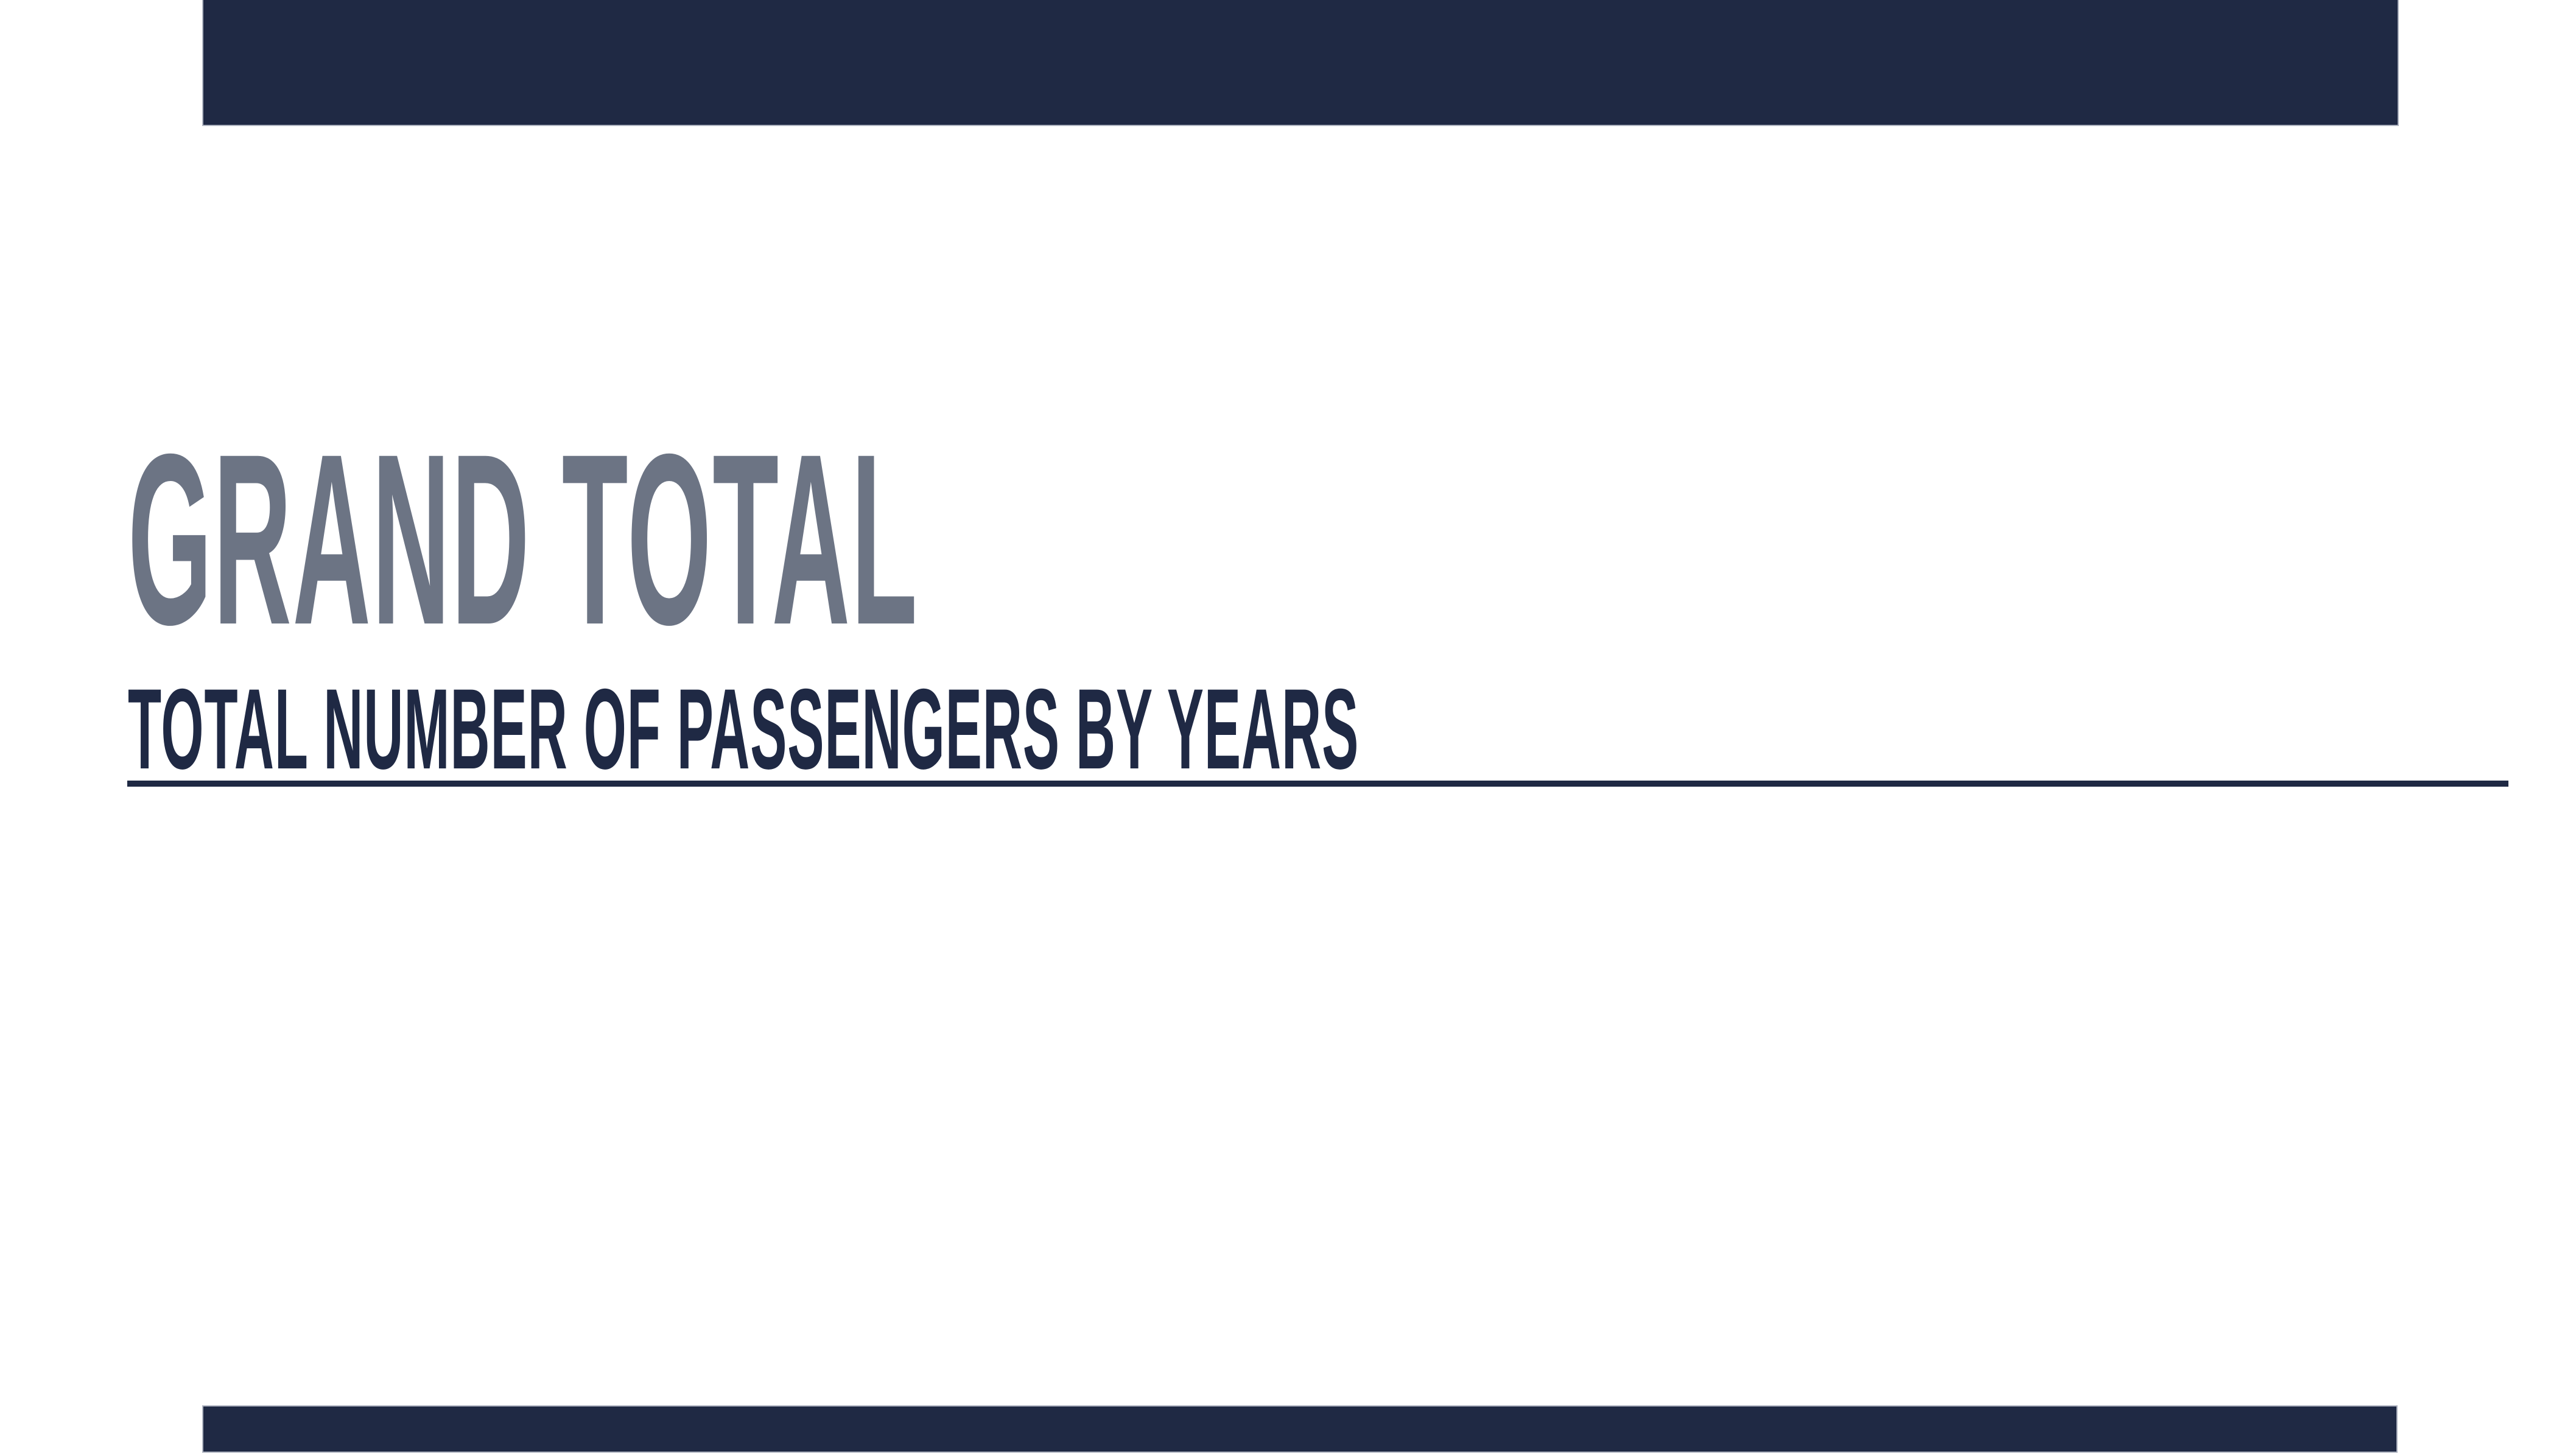 This screenshot has height=1454, width=2576. What do you see at coordinates (744, 729) in the screenshot?
I see `slide-subtitle-text: TOTAL NUMBER OF PASSENGERS BY YEARS` at bounding box center [744, 729].